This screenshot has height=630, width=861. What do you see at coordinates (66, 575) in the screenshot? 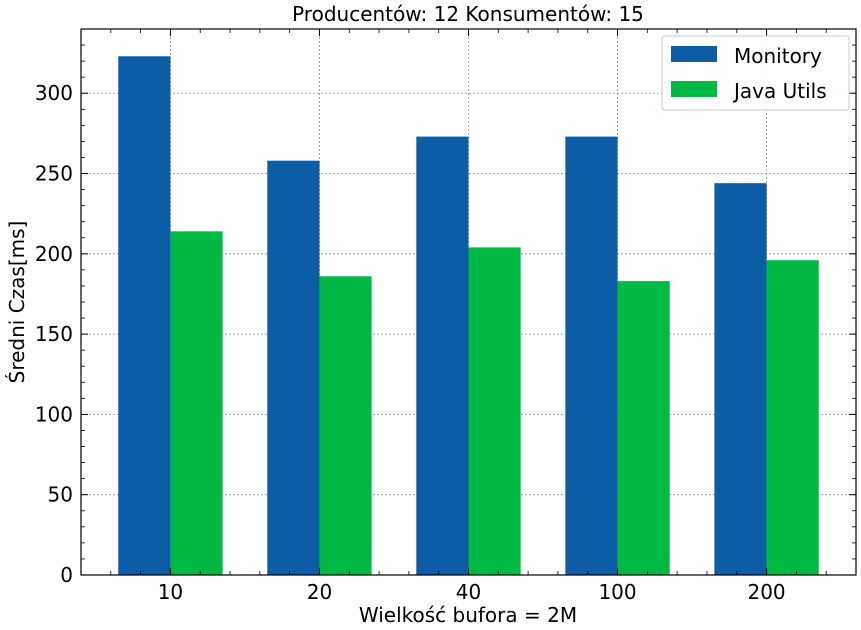
I see `y-tick-label: 0` at bounding box center [66, 575].